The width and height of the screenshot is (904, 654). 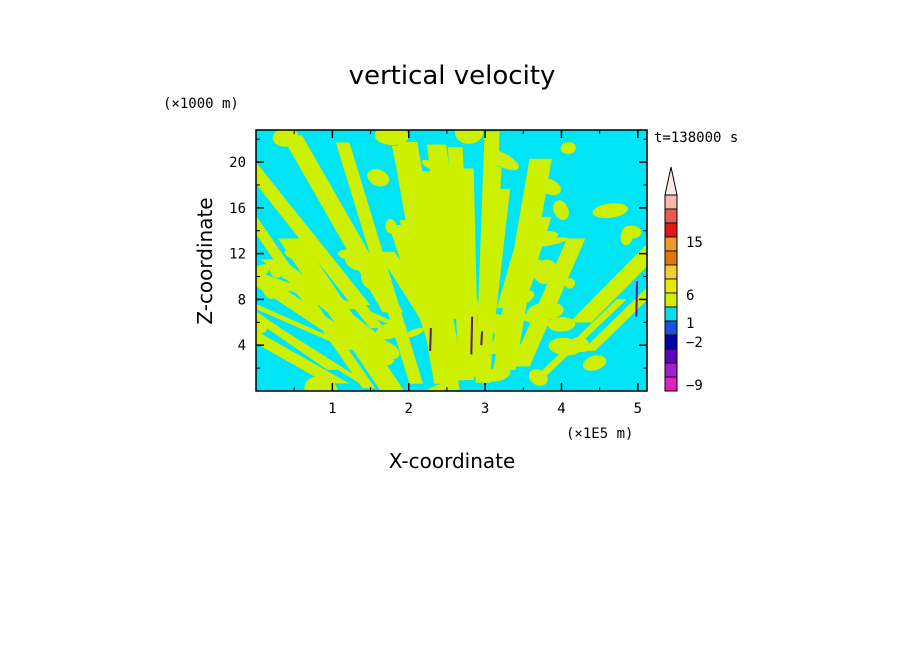 I want to click on x-tick-label: 2, so click(x=409, y=409).